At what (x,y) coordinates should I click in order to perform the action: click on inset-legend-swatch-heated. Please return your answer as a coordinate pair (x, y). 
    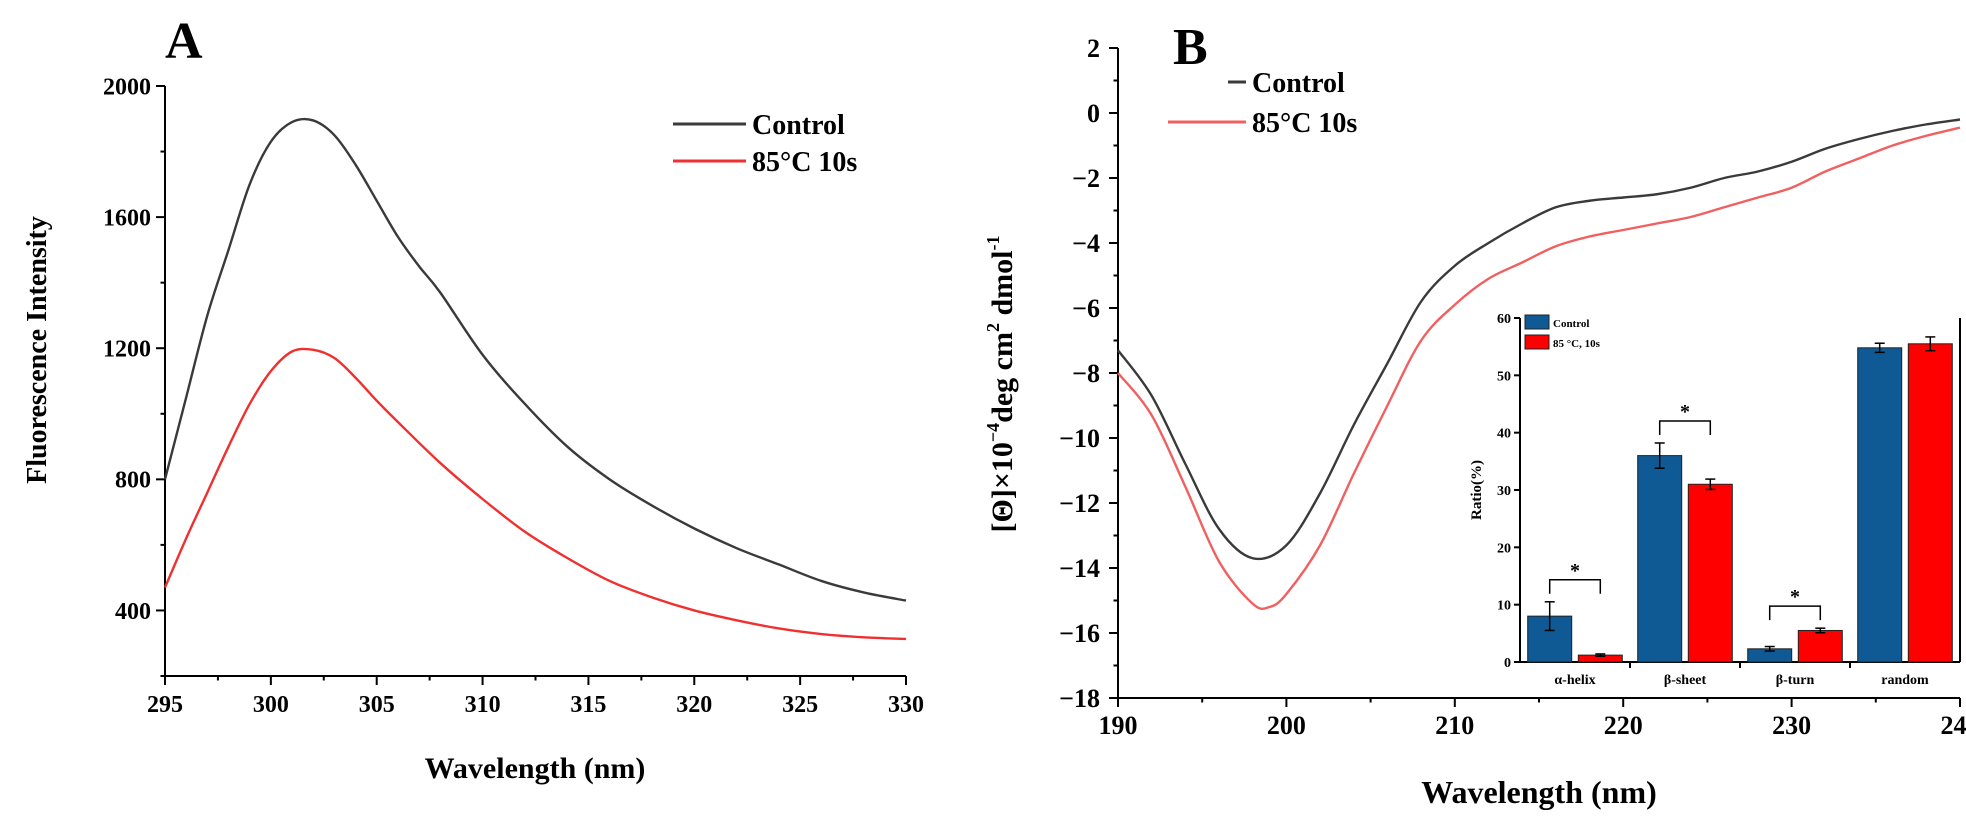
    Looking at the image, I should click on (1537, 342).